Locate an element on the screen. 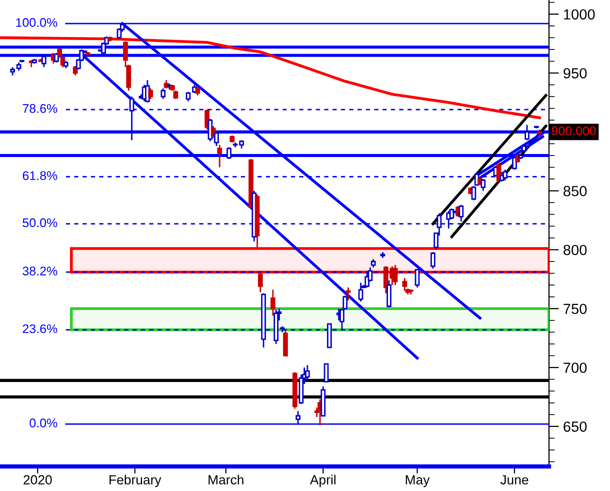 This screenshot has height=491, width=610. annotation: 100.0% is located at coordinates (37, 22).